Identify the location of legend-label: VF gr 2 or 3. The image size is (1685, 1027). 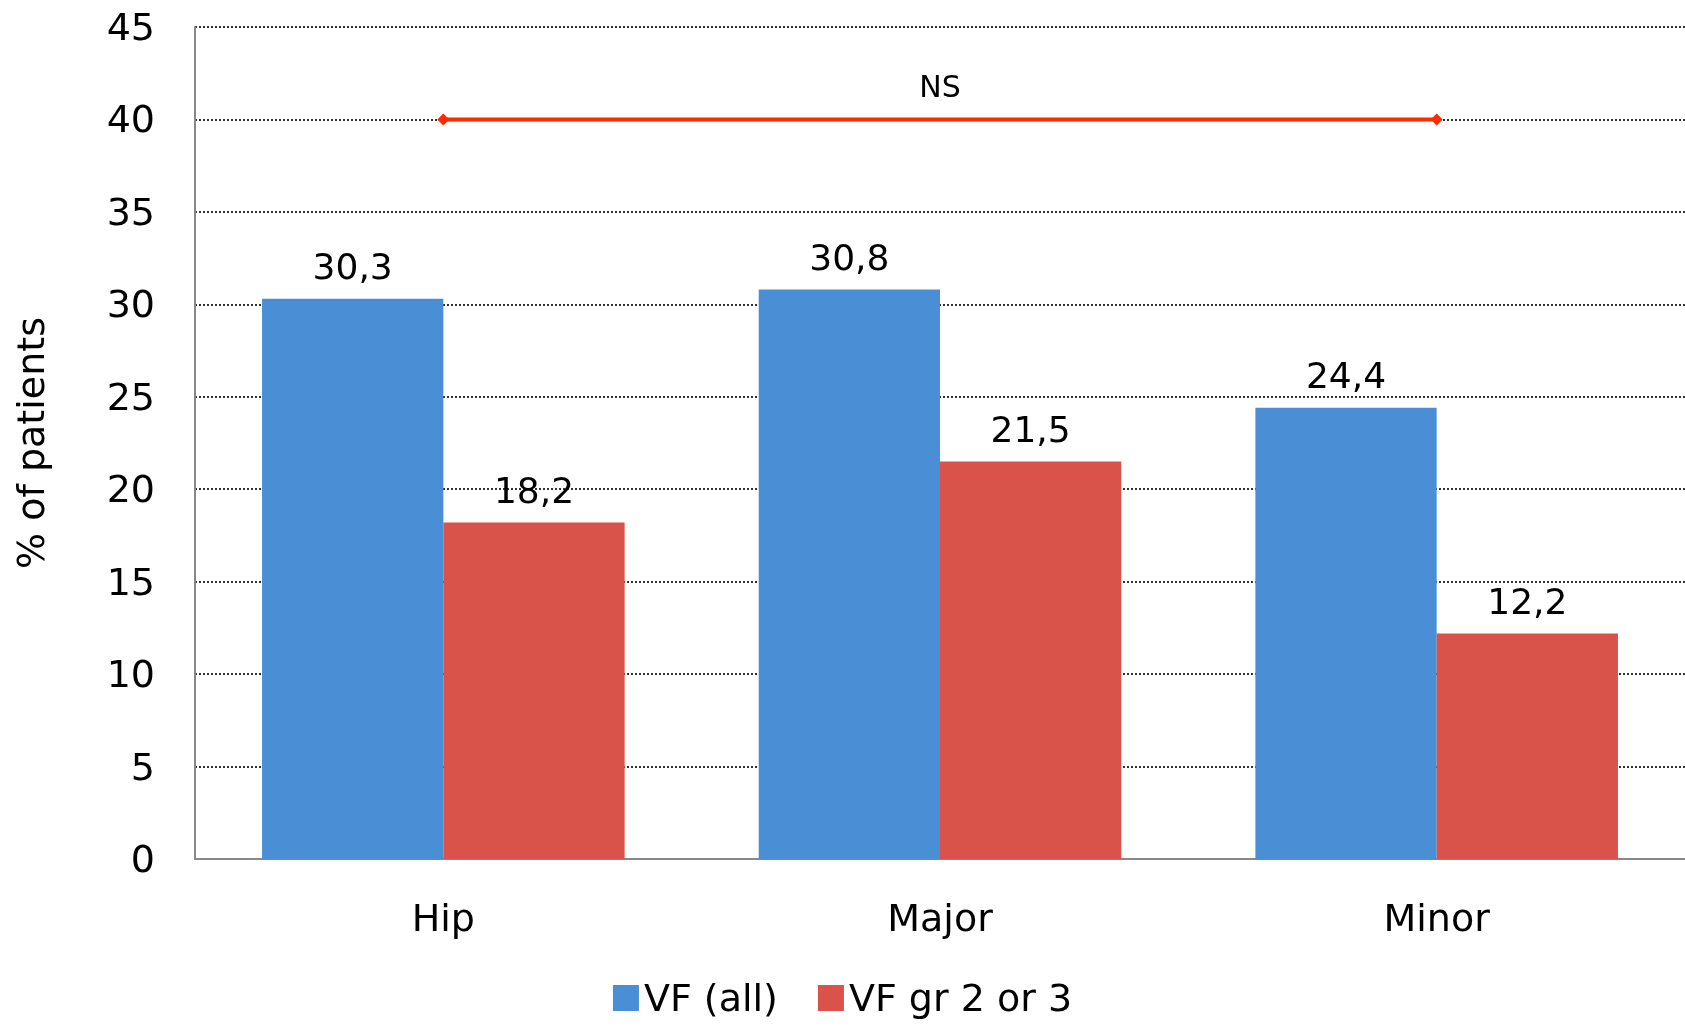
(960, 998).